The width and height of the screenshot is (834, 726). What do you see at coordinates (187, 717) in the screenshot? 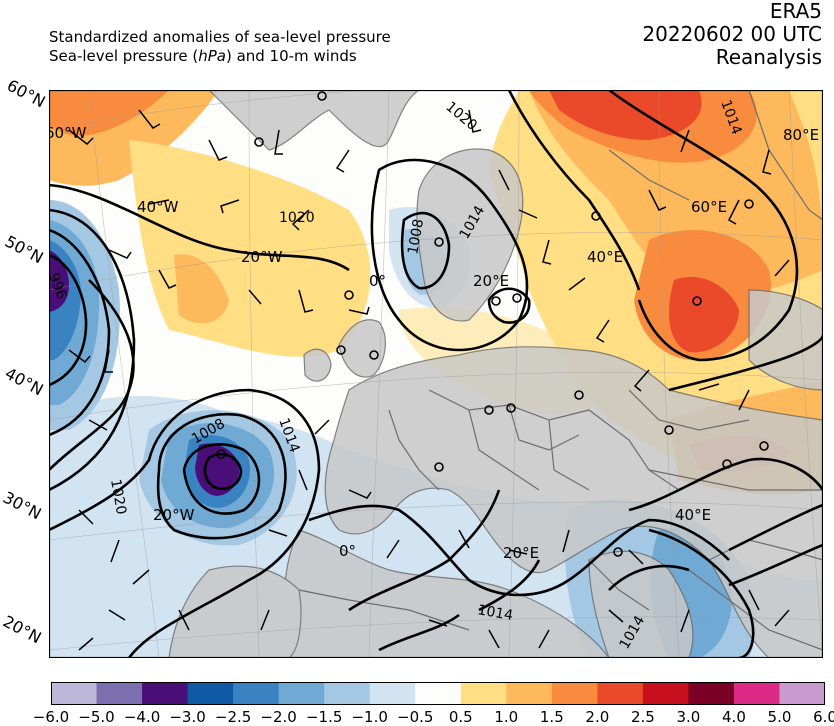
I see `colorbar-tick-label: −3.0` at bounding box center [187, 717].